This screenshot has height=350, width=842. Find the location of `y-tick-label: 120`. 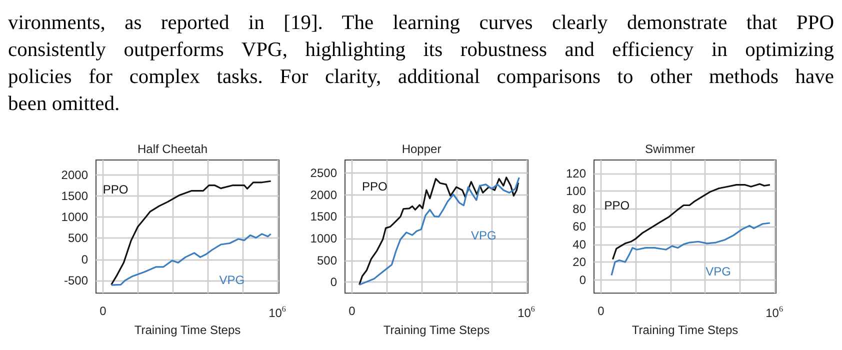

y-tick-label: 120 is located at coordinates (576, 173).